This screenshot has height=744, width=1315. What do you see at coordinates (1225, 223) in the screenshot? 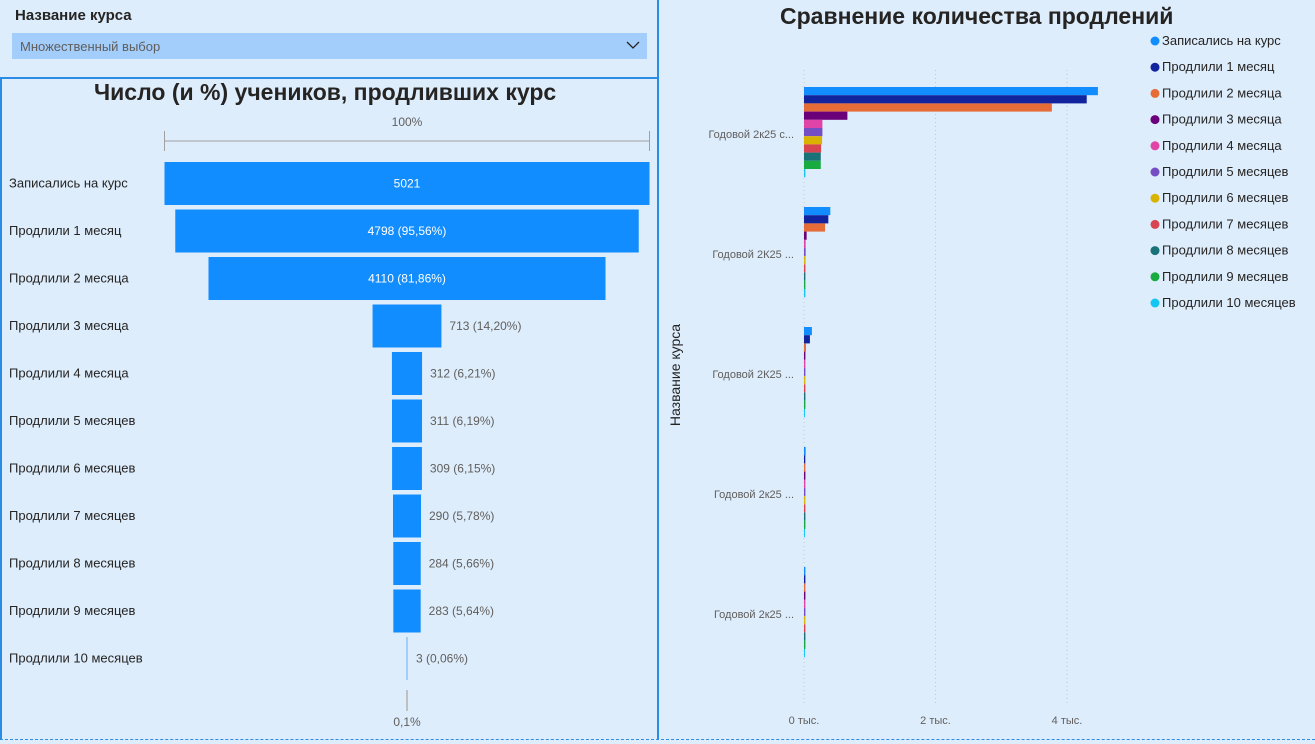
I see `legend-label: Продлили 7 месяцев` at bounding box center [1225, 223].